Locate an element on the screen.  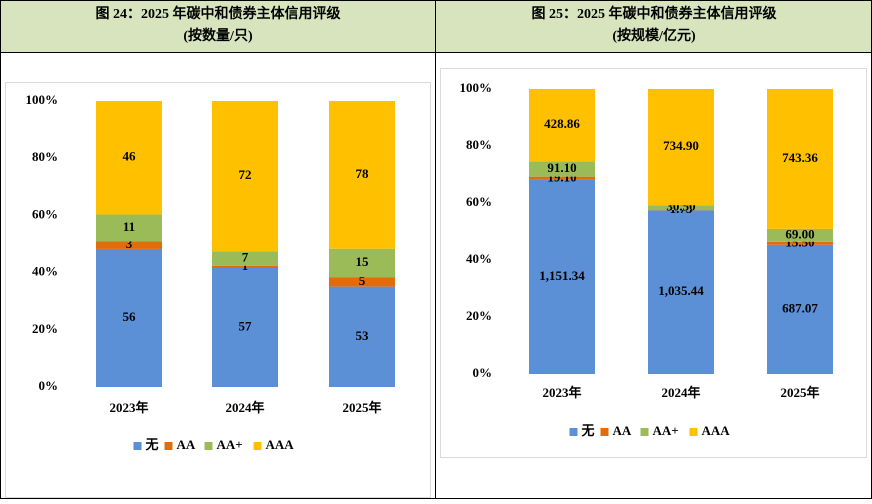
data-label: 53 is located at coordinates (363, 335).